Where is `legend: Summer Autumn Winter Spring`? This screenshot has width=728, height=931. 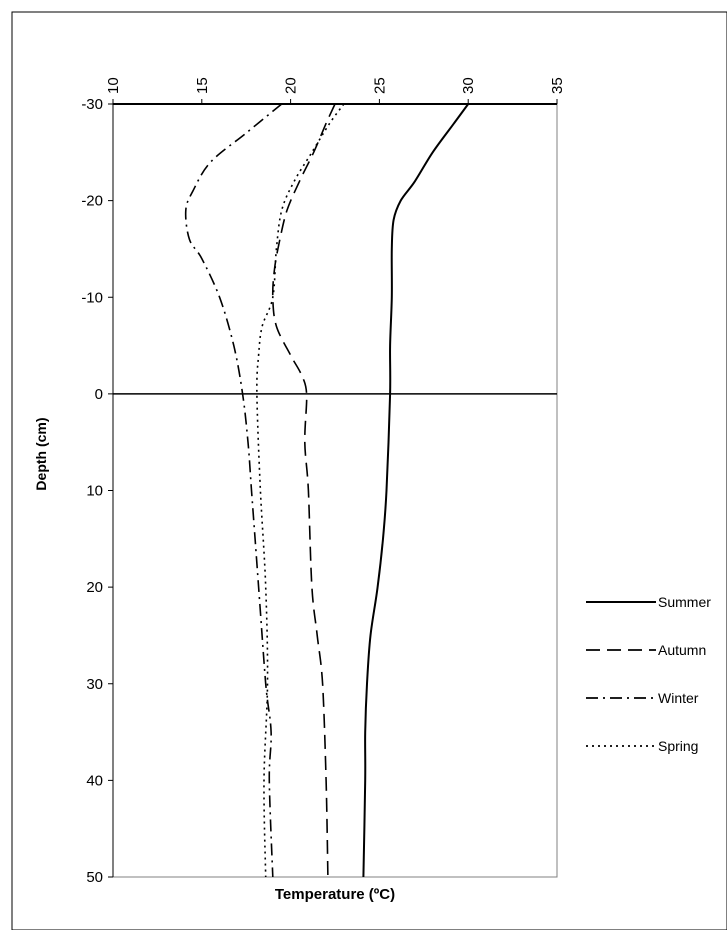
legend: Summer Autumn Winter Spring is located at coordinates (648, 674).